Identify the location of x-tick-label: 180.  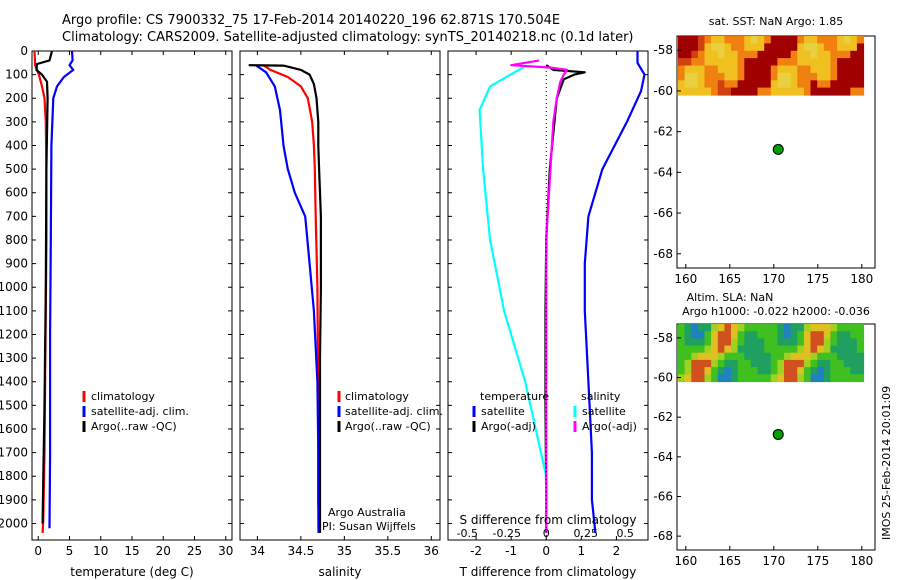
(861, 279).